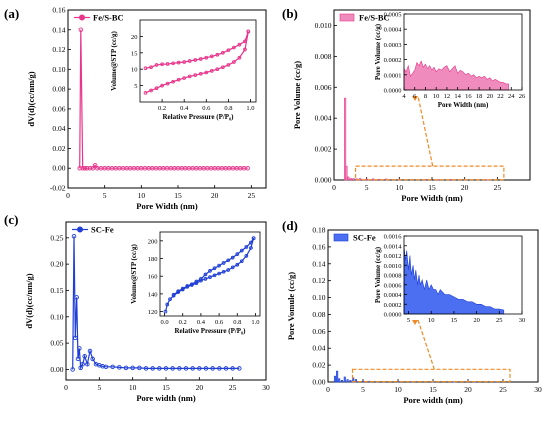 This screenshot has width=550, height=426. I want to click on chart-d-inset-ytick-label: 0.0012, so click(393, 256).